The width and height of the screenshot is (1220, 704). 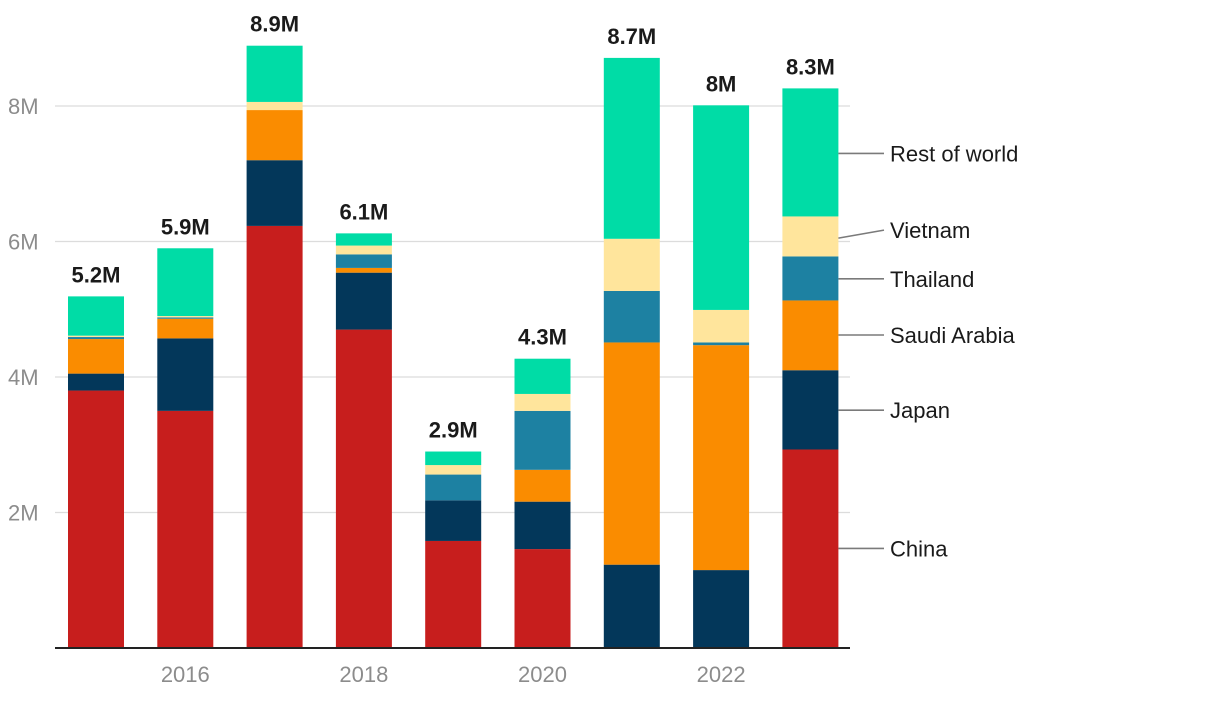 I want to click on bar-total-label: 8.3M, so click(x=810, y=66).